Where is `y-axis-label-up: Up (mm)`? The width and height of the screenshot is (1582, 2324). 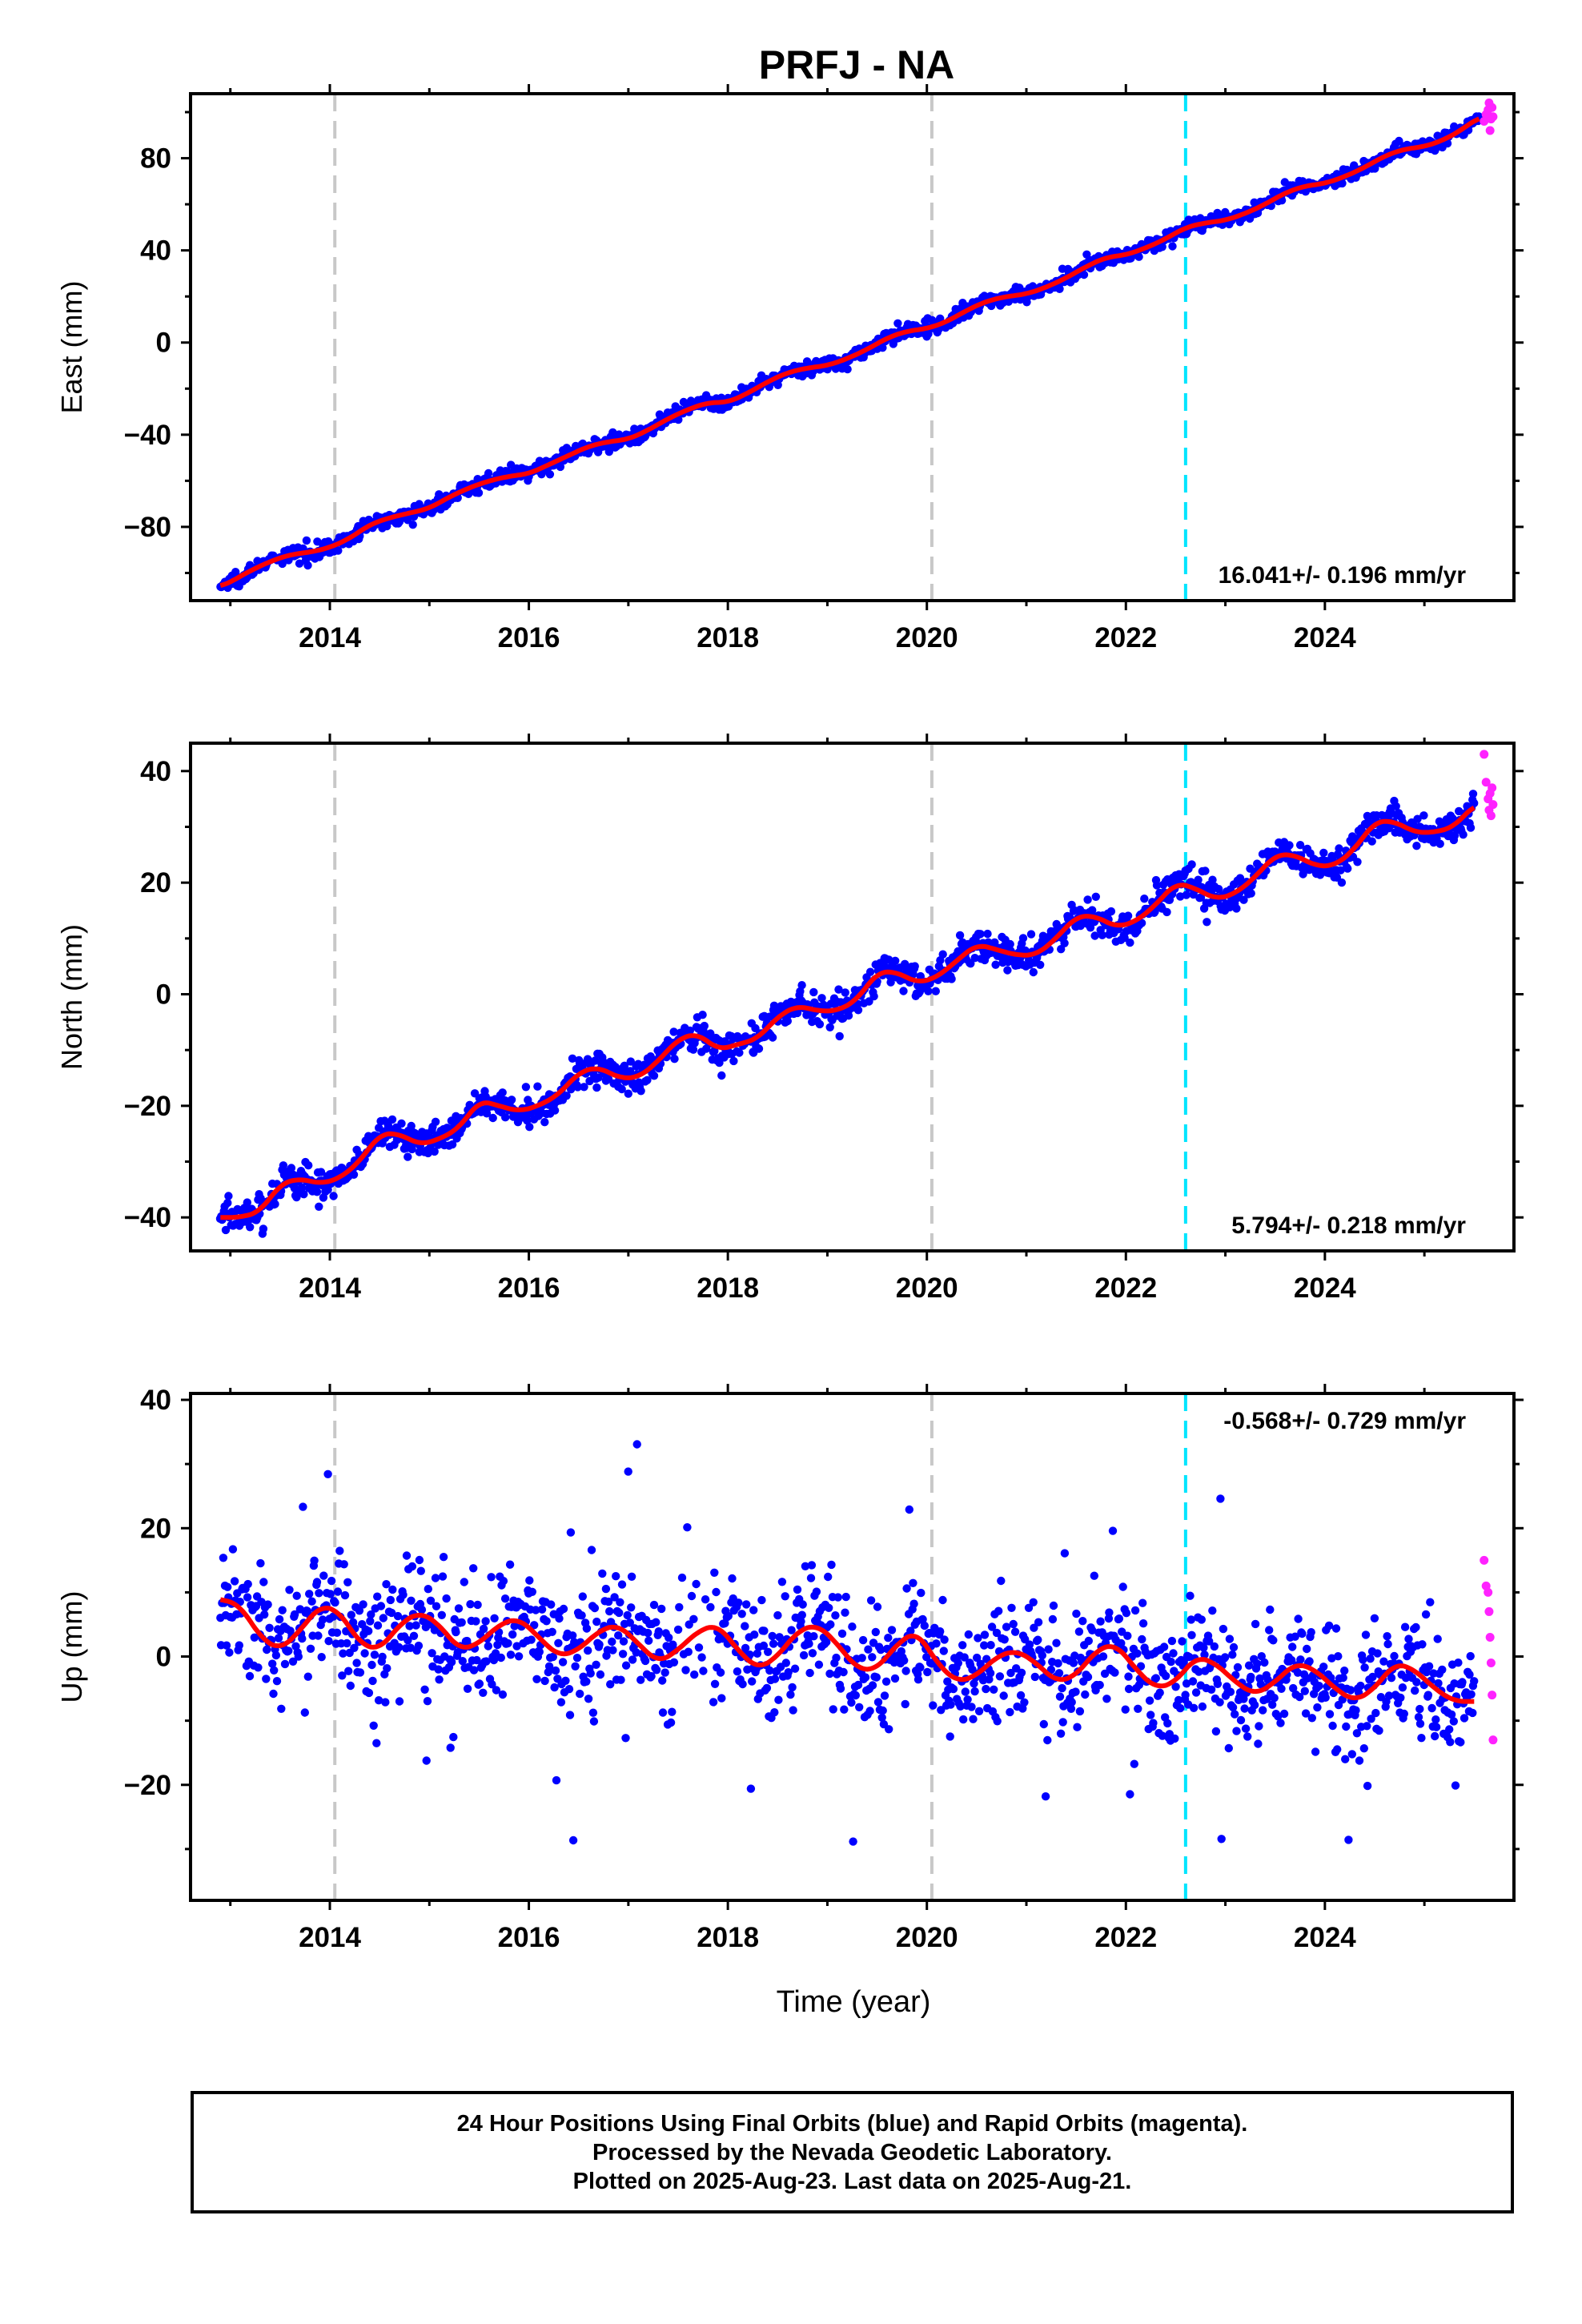
y-axis-label-up: Up (mm) is located at coordinates (71, 1647).